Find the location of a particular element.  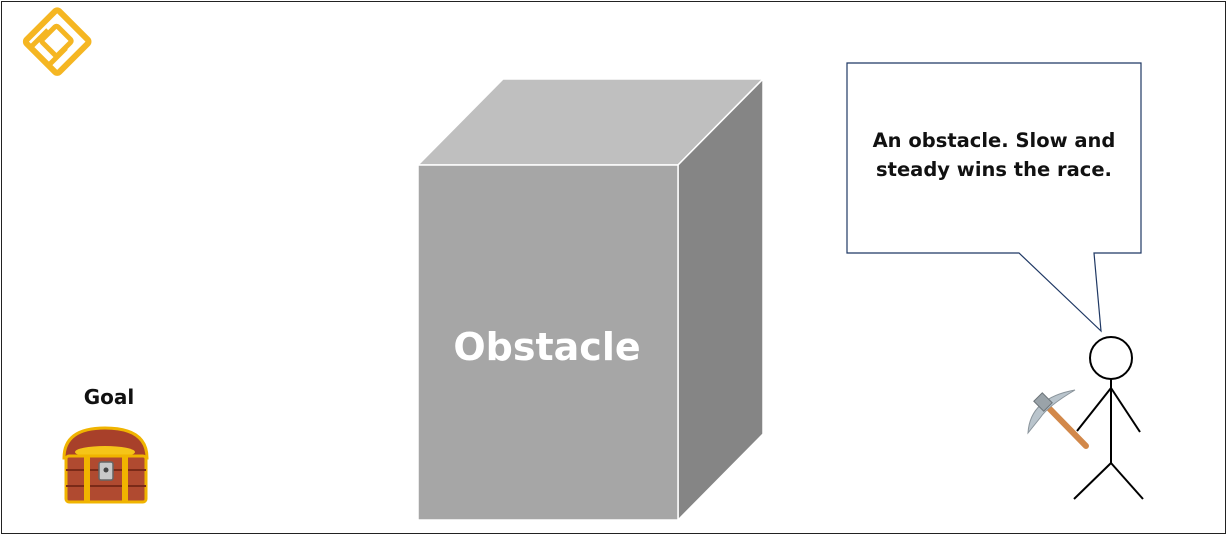

goal-label: Goal is located at coordinates (109, 397).